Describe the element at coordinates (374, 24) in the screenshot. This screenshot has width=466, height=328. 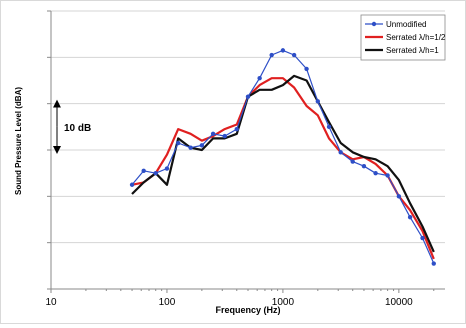
I see `legend-marker` at that location.